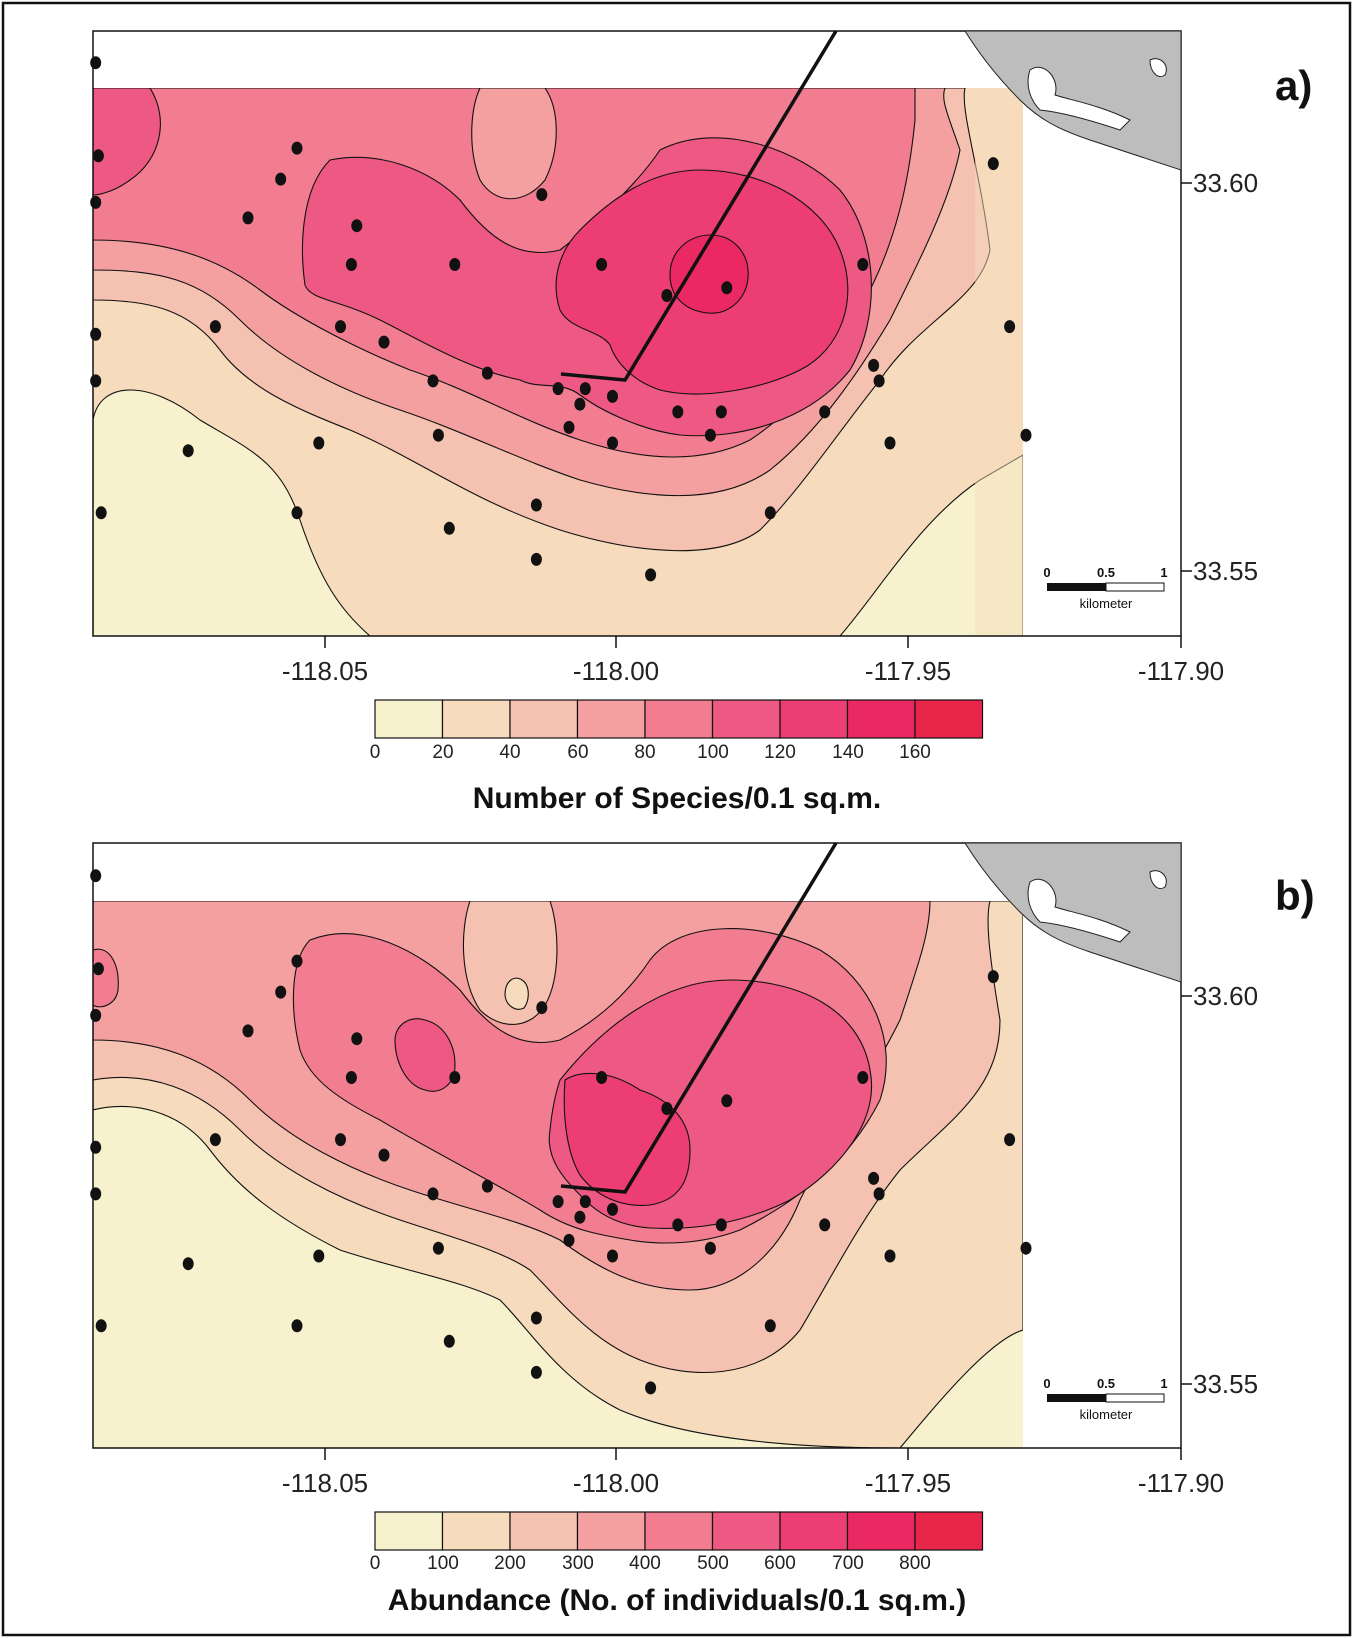 Image resolution: width=1353 pixels, height=1638 pixels. I want to click on x-tick-label: -117.90, so click(1181, 1483).